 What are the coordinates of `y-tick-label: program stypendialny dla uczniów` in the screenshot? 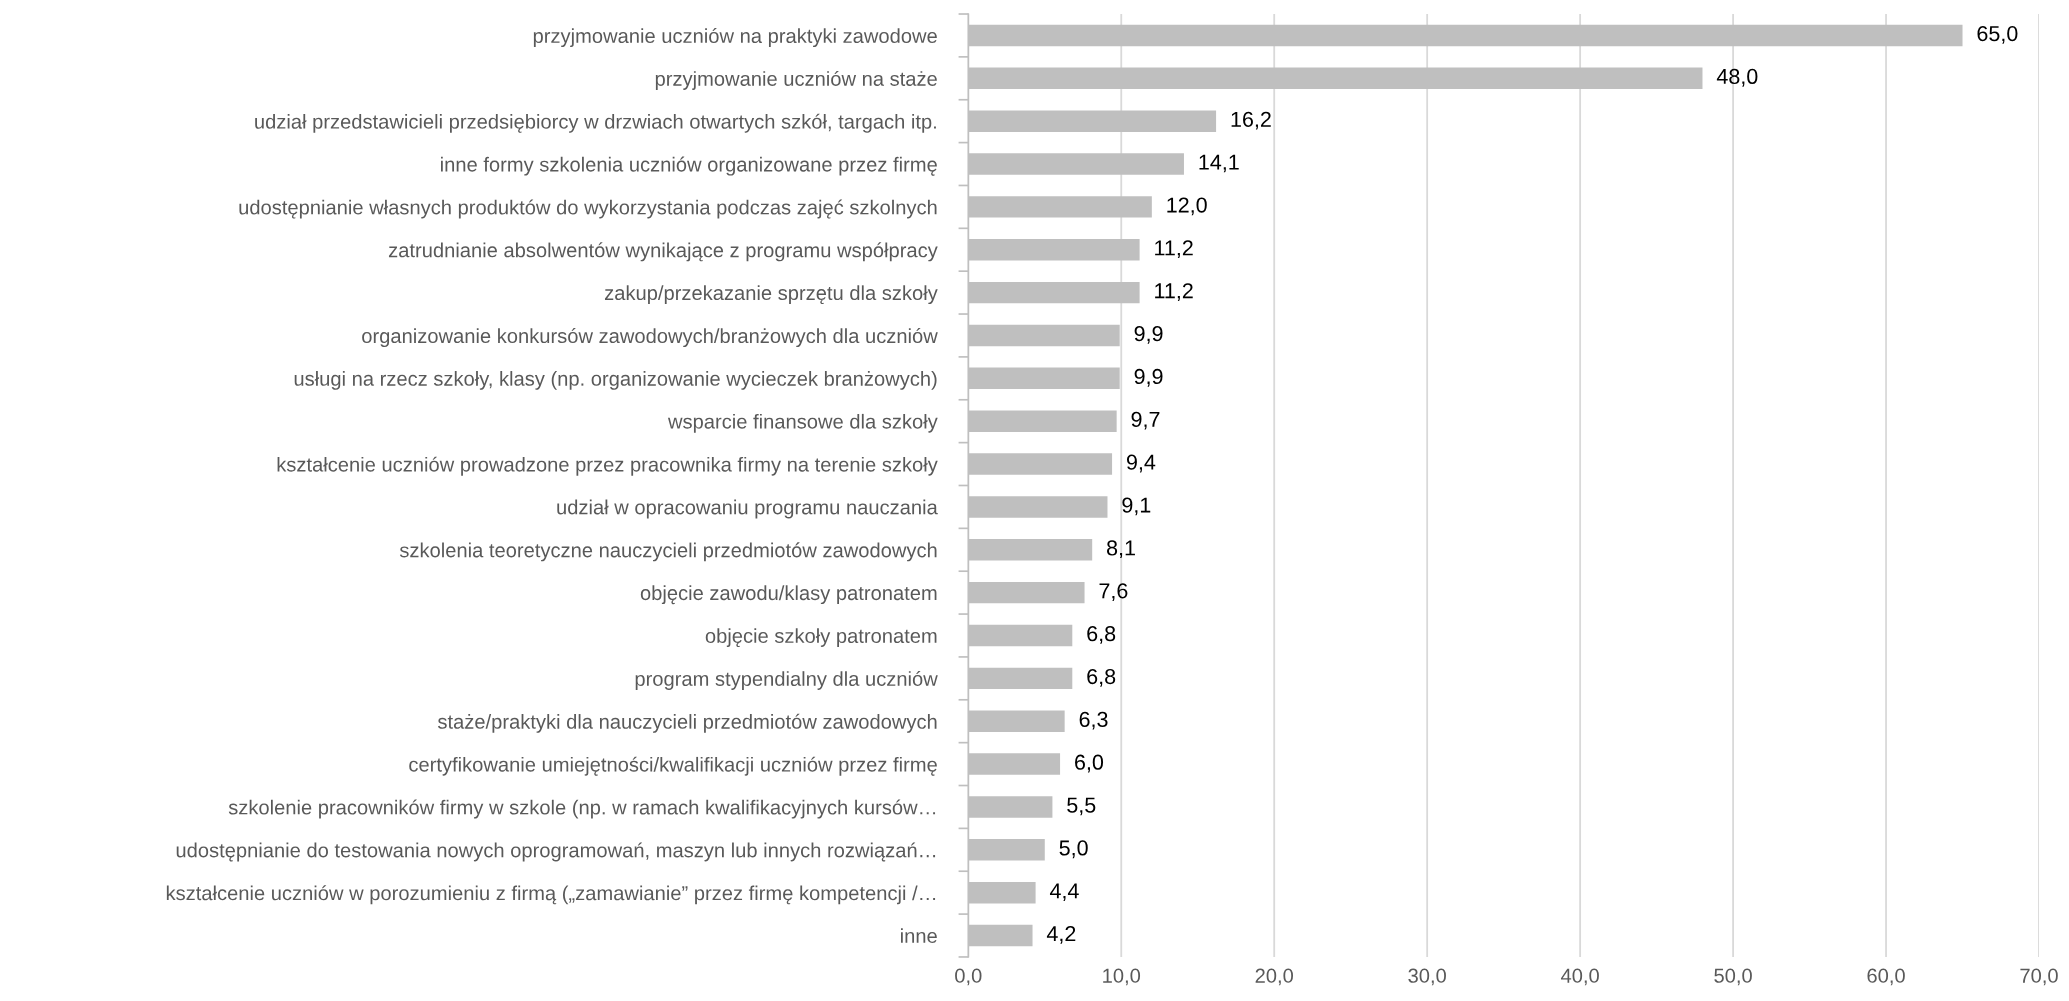 It's located at (786, 680).